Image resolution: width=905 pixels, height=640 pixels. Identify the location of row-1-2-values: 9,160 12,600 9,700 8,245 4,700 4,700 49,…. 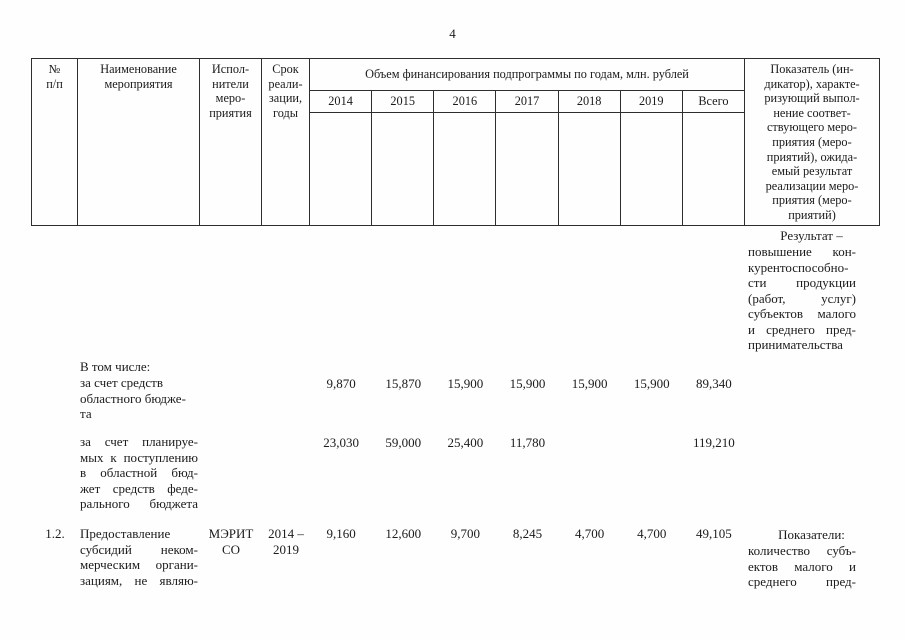
(527, 534).